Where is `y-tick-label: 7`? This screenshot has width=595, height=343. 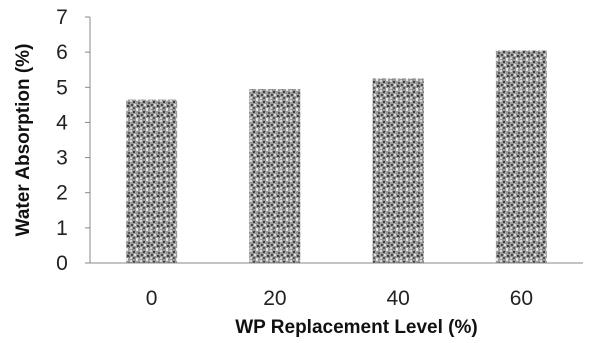 y-tick-label: 7 is located at coordinates (62, 17).